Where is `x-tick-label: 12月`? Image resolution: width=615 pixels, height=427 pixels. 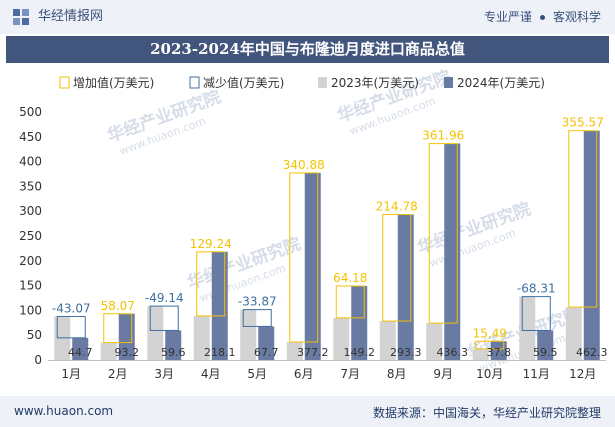 x-tick-label: 12月 is located at coordinates (582, 374).